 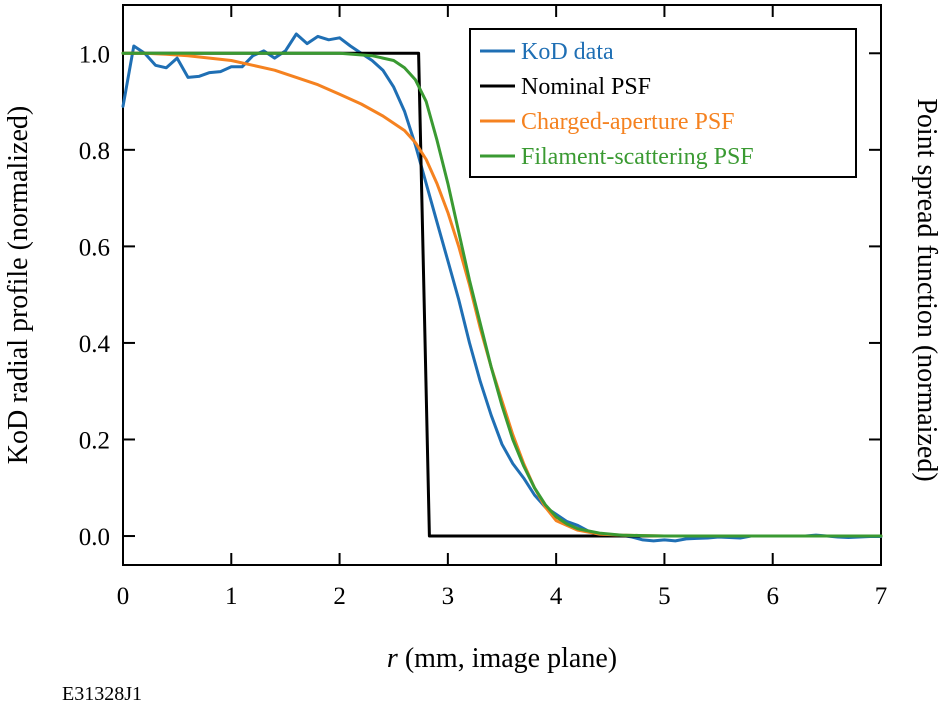 I want to click on x-axis-title-units: (mm, image plane), so click(x=507, y=658).